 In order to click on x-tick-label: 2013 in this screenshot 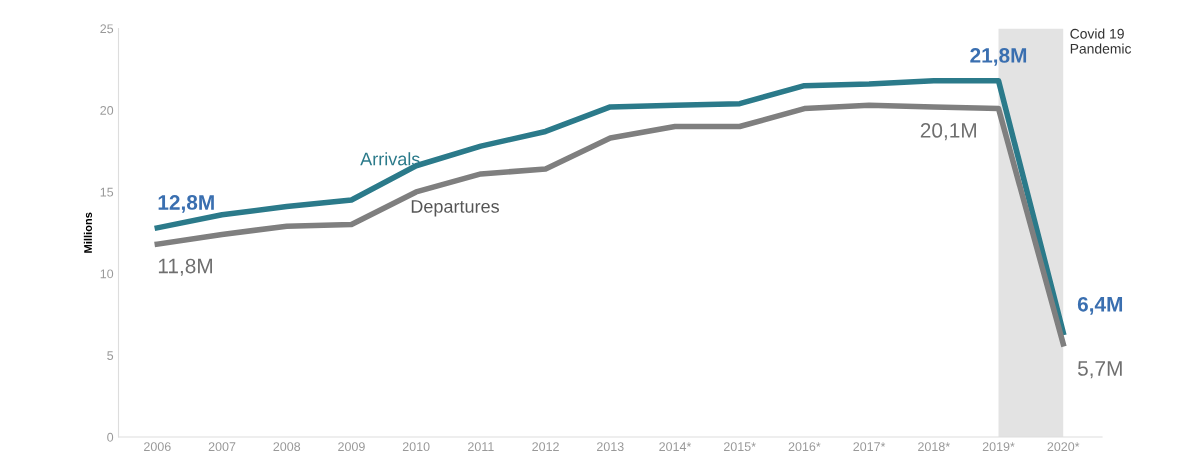, I will do `click(610, 447)`.